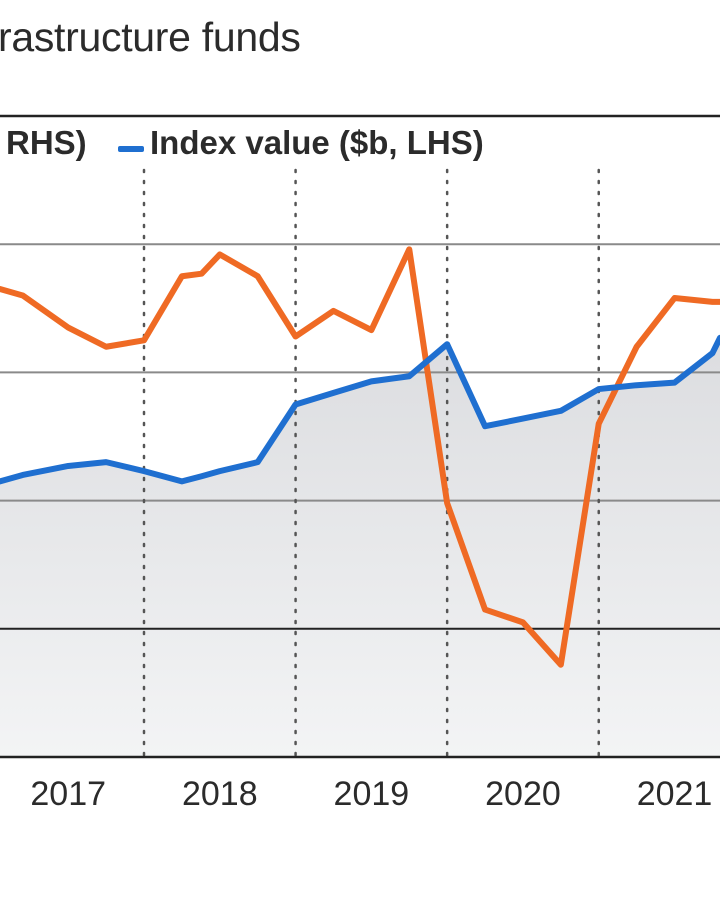 This screenshot has height=900, width=720. I want to click on x-tick-label: 2018, so click(220, 794).